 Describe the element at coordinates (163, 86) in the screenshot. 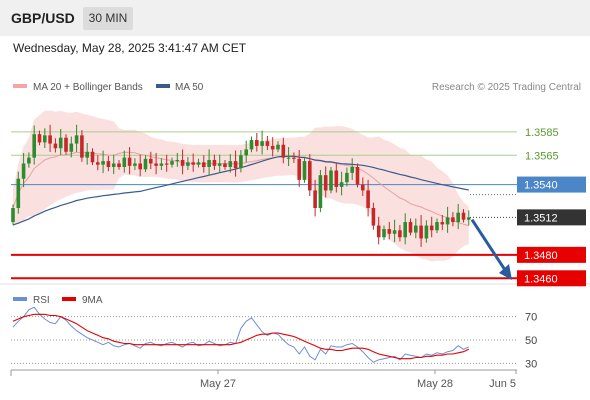

I see `legend-swatch-ma50` at that location.